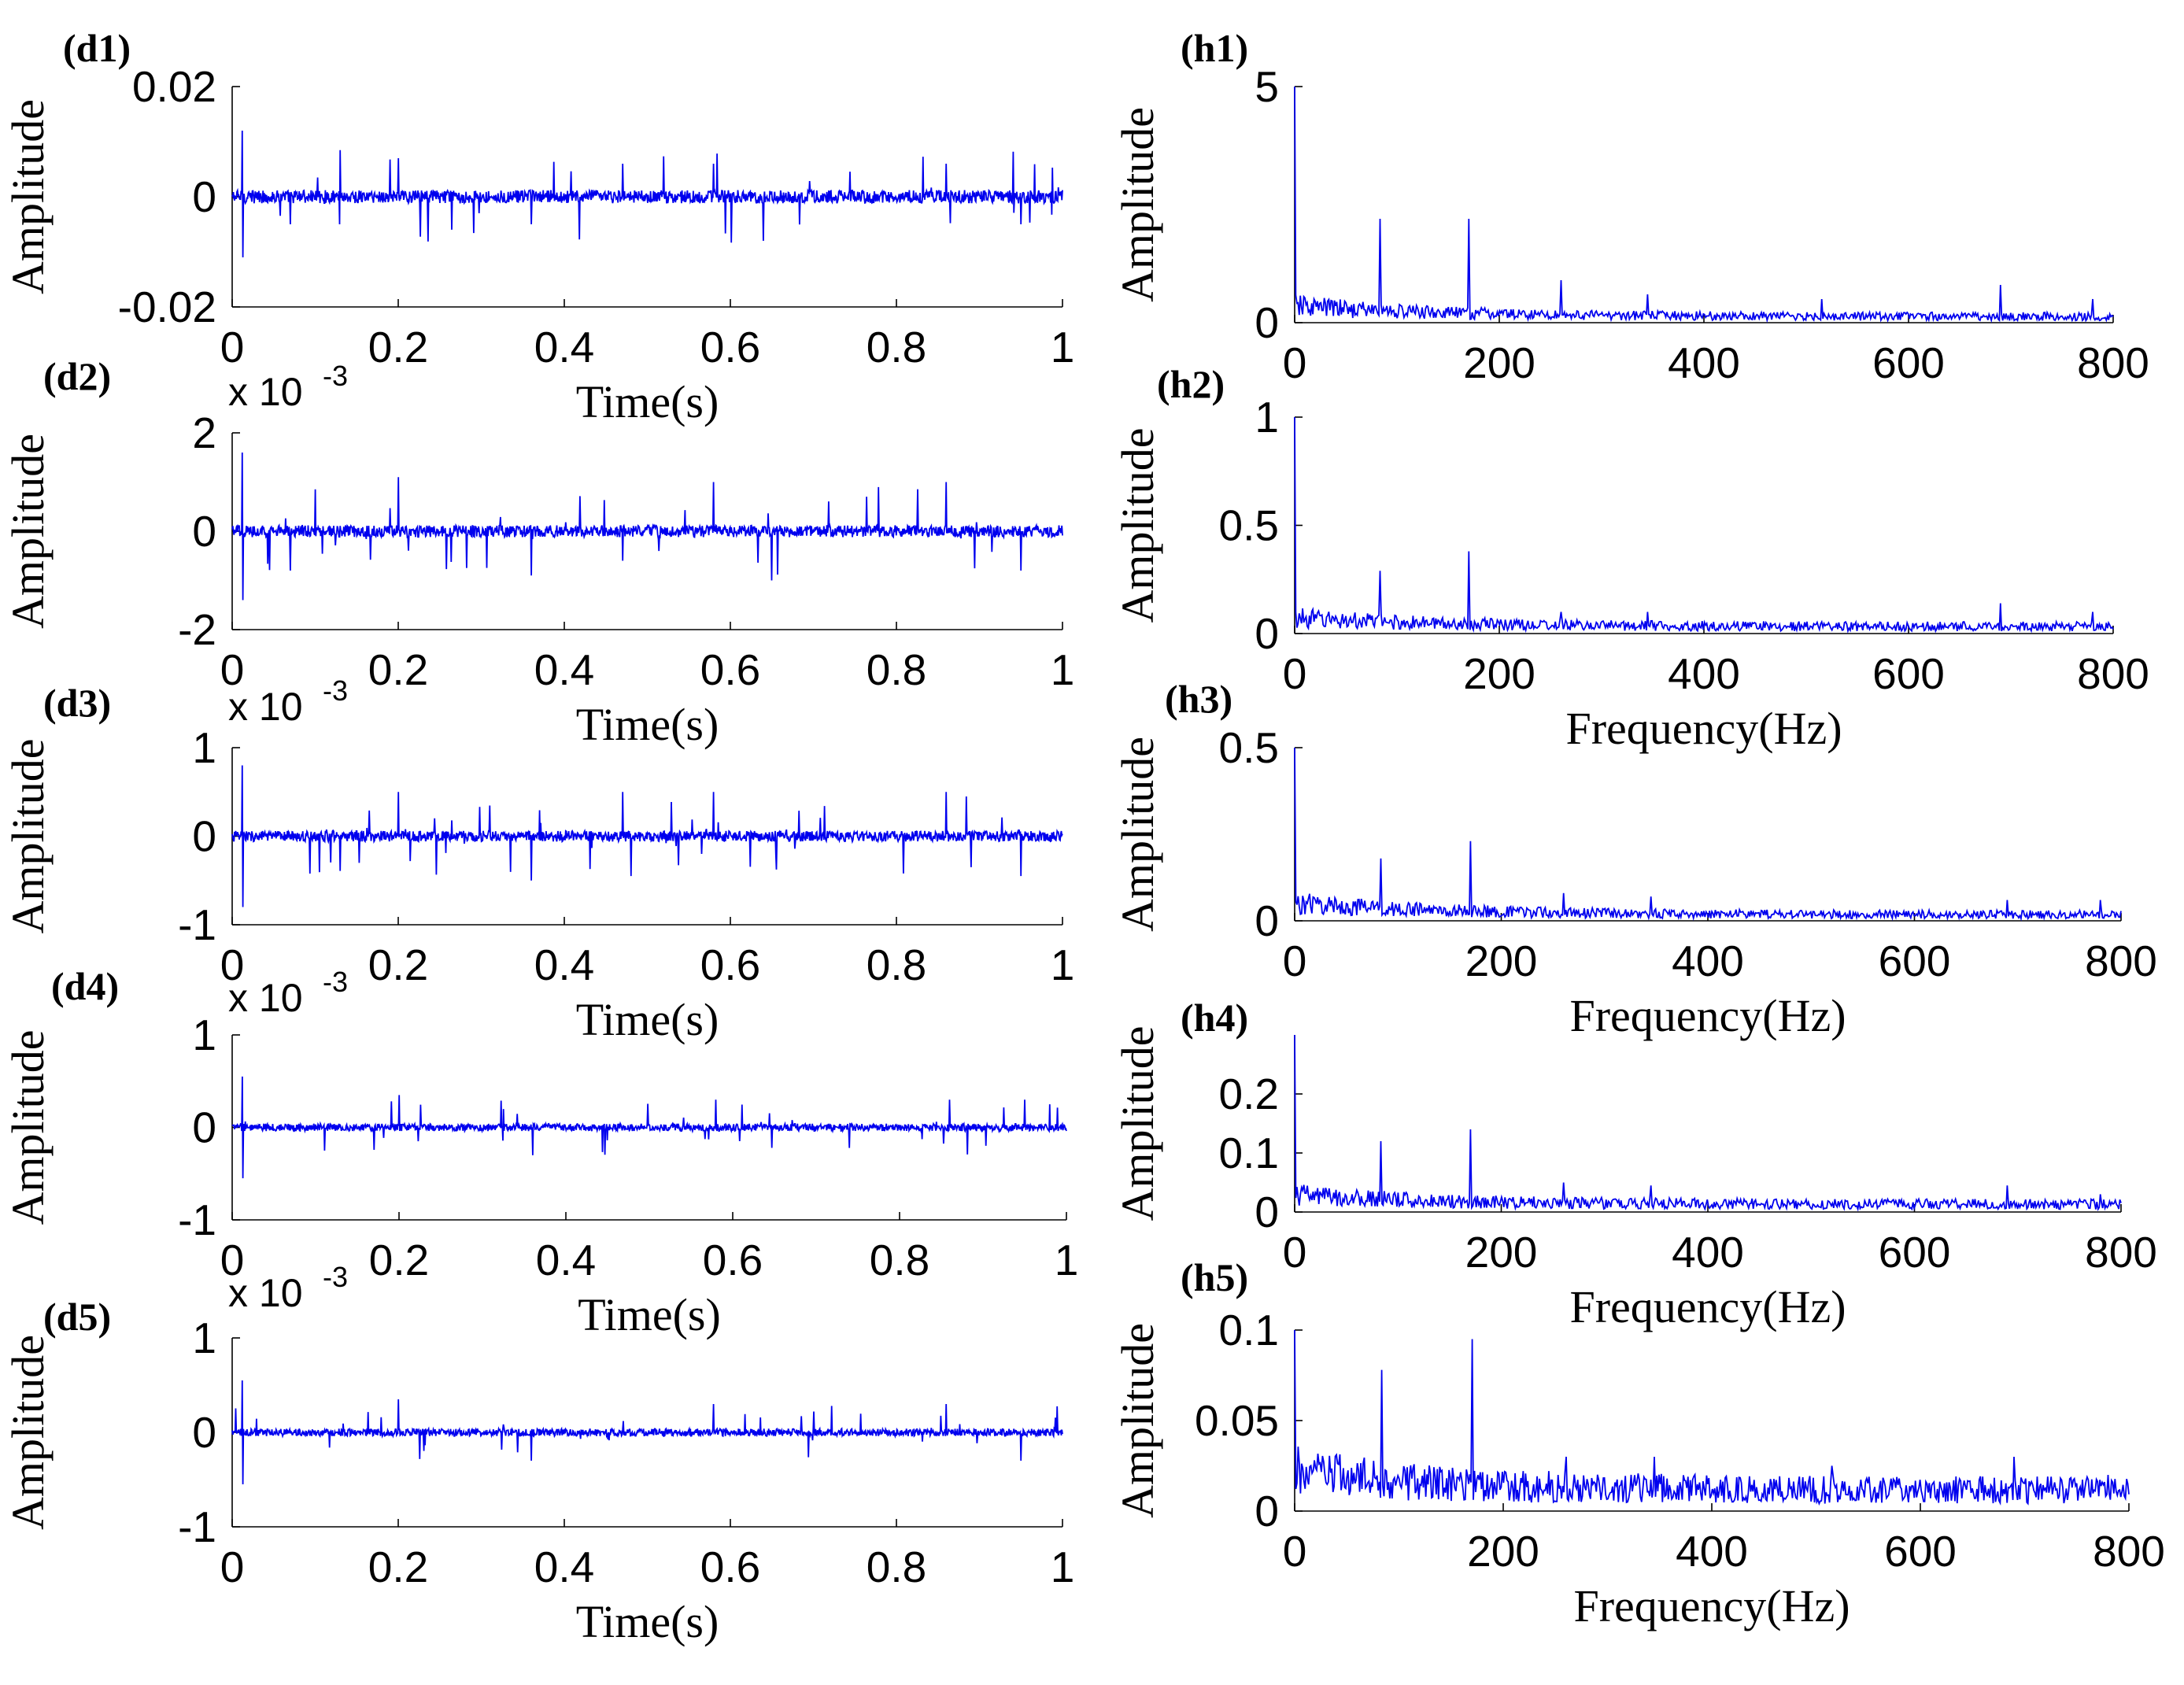 The image size is (2184, 1685). Describe the element at coordinates (647, 836) in the screenshot. I see `series-line-d3` at that location.